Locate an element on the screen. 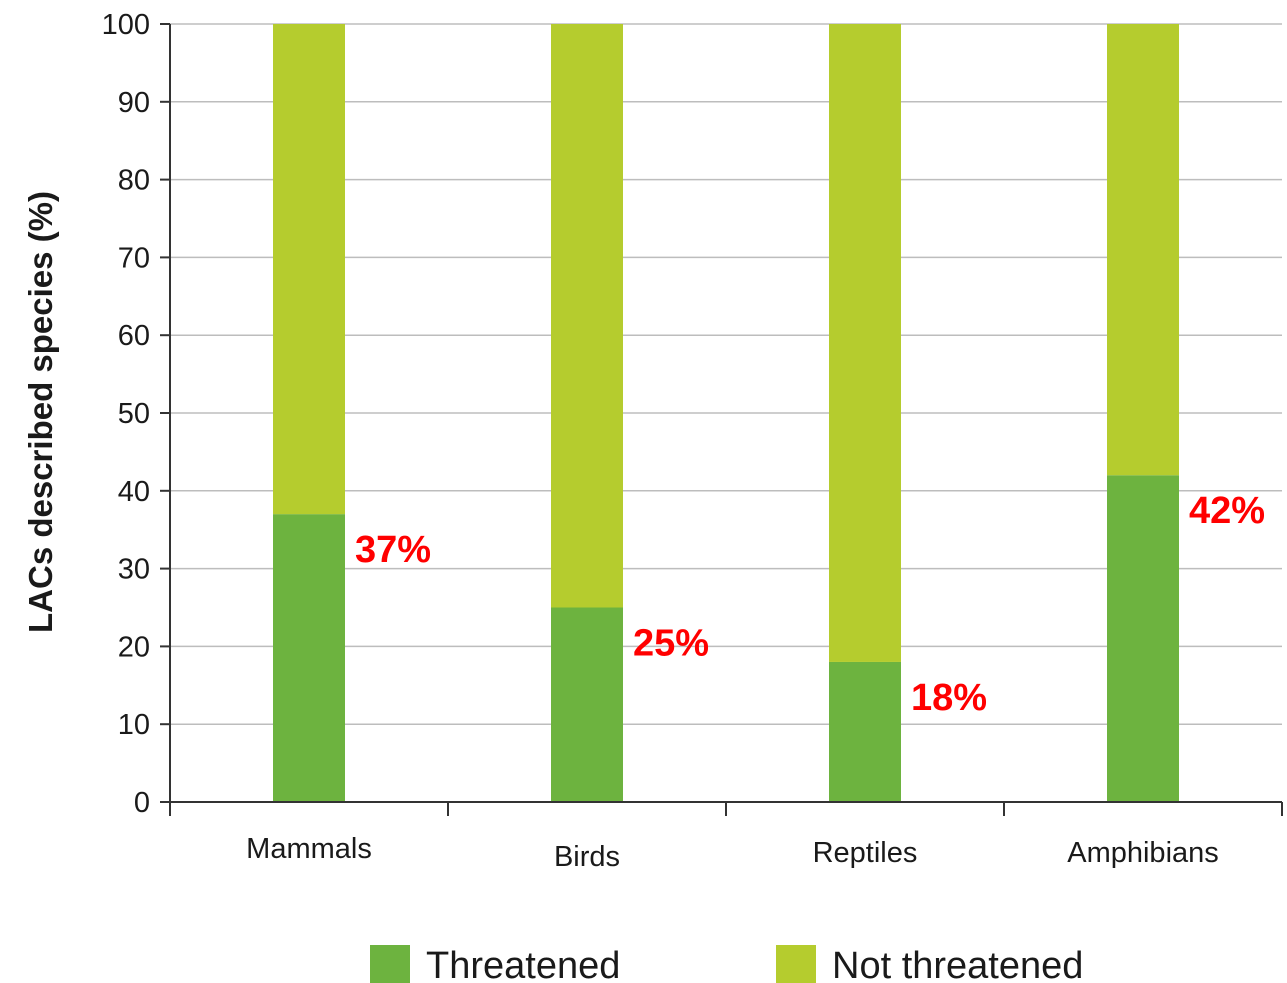 This screenshot has height=983, width=1287. legend-swatch-threatened is located at coordinates (390, 964).